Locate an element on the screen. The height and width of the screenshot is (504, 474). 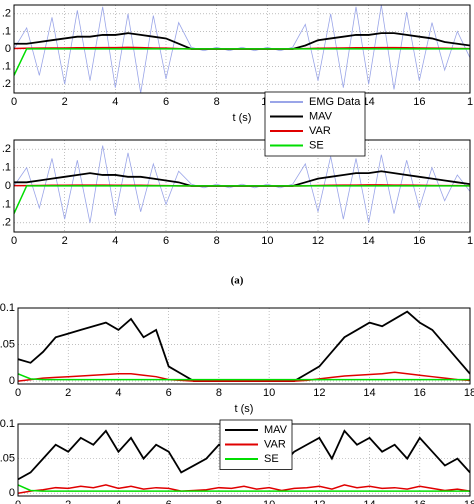
plot-frame is located at coordinates (244, 346).